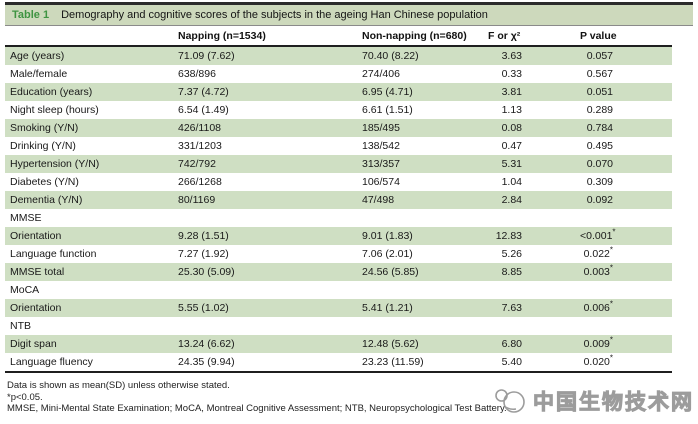 The width and height of the screenshot is (698, 424). Describe the element at coordinates (613, 403) in the screenshot. I see `watermark-text: 中国生物技术网` at that location.